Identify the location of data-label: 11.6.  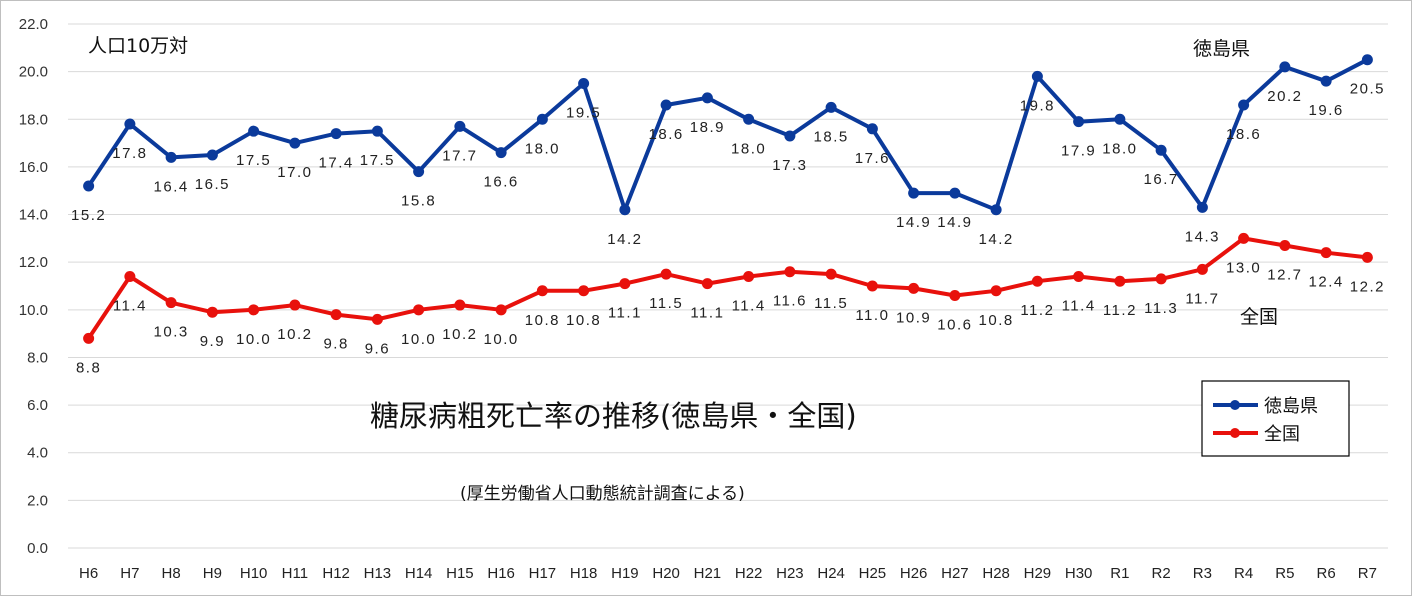
(790, 301).